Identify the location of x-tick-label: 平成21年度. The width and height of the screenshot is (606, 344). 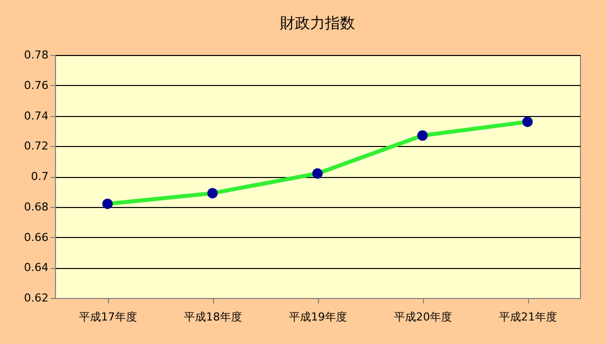
(528, 317).